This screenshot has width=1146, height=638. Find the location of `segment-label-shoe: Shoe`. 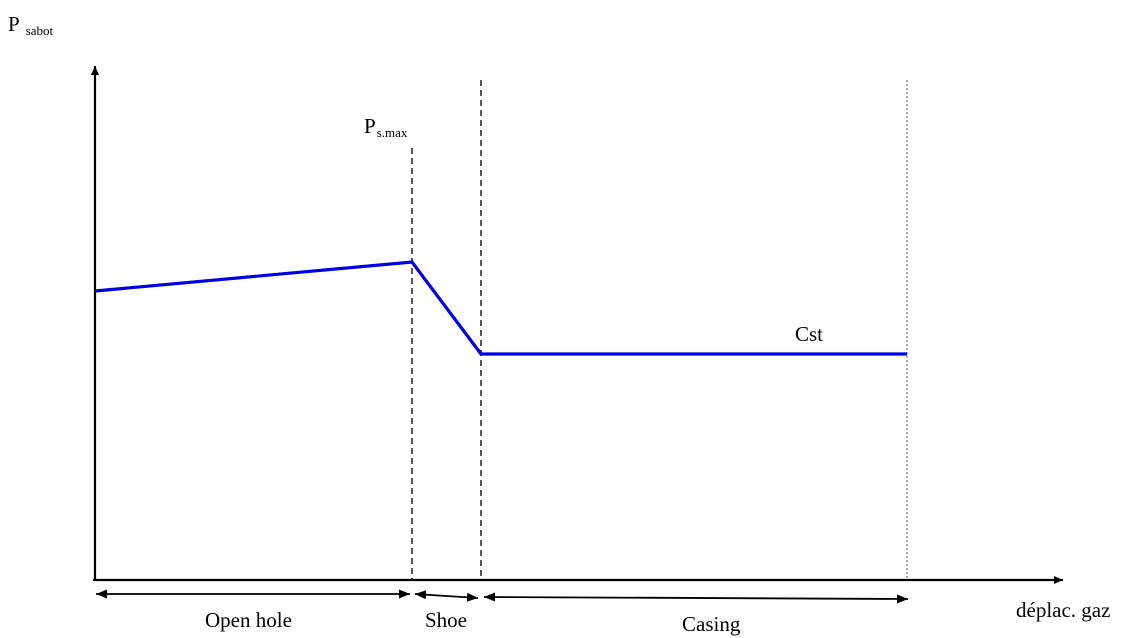

segment-label-shoe: Shoe is located at coordinates (446, 620).